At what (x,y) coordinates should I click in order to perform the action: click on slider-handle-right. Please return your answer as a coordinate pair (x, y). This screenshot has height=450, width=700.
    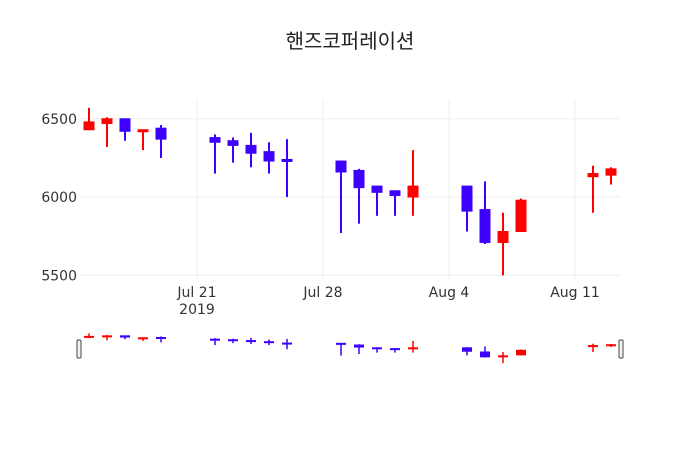
    Looking at the image, I should click on (621, 349).